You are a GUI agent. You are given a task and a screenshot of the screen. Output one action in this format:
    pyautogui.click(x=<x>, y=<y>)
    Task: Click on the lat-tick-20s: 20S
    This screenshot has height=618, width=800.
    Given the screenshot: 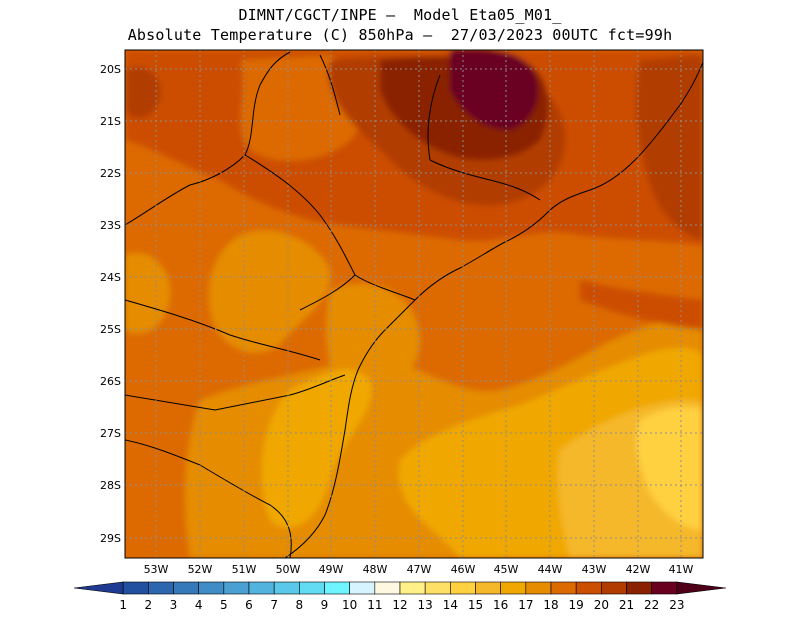 What is the action you would take?
    pyautogui.click(x=110, y=69)
    